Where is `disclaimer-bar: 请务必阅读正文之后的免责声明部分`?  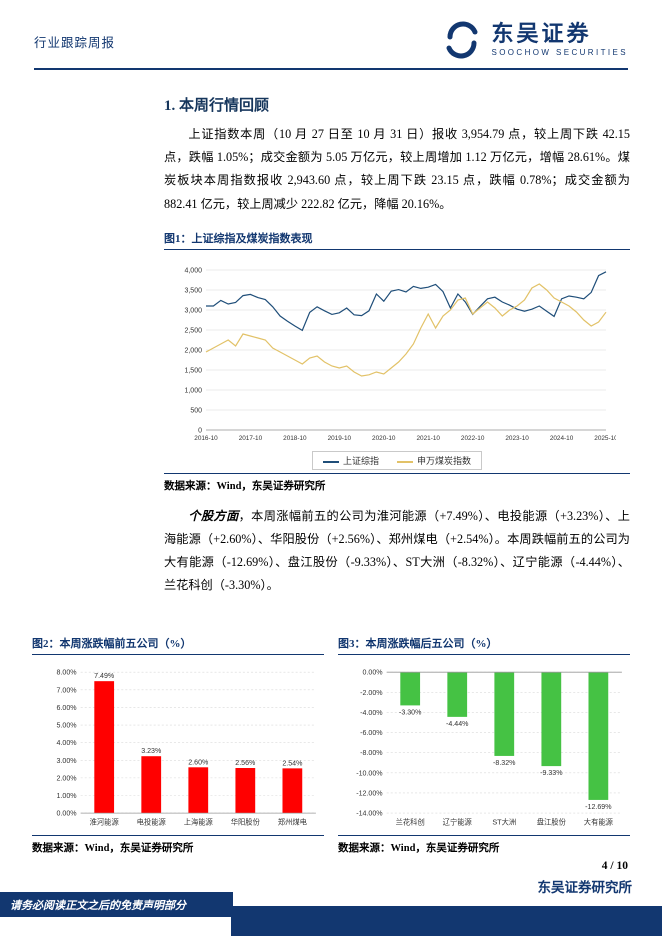 disclaimer-bar: 请务必阅读正文之后的免责声明部分 is located at coordinates (116, 904).